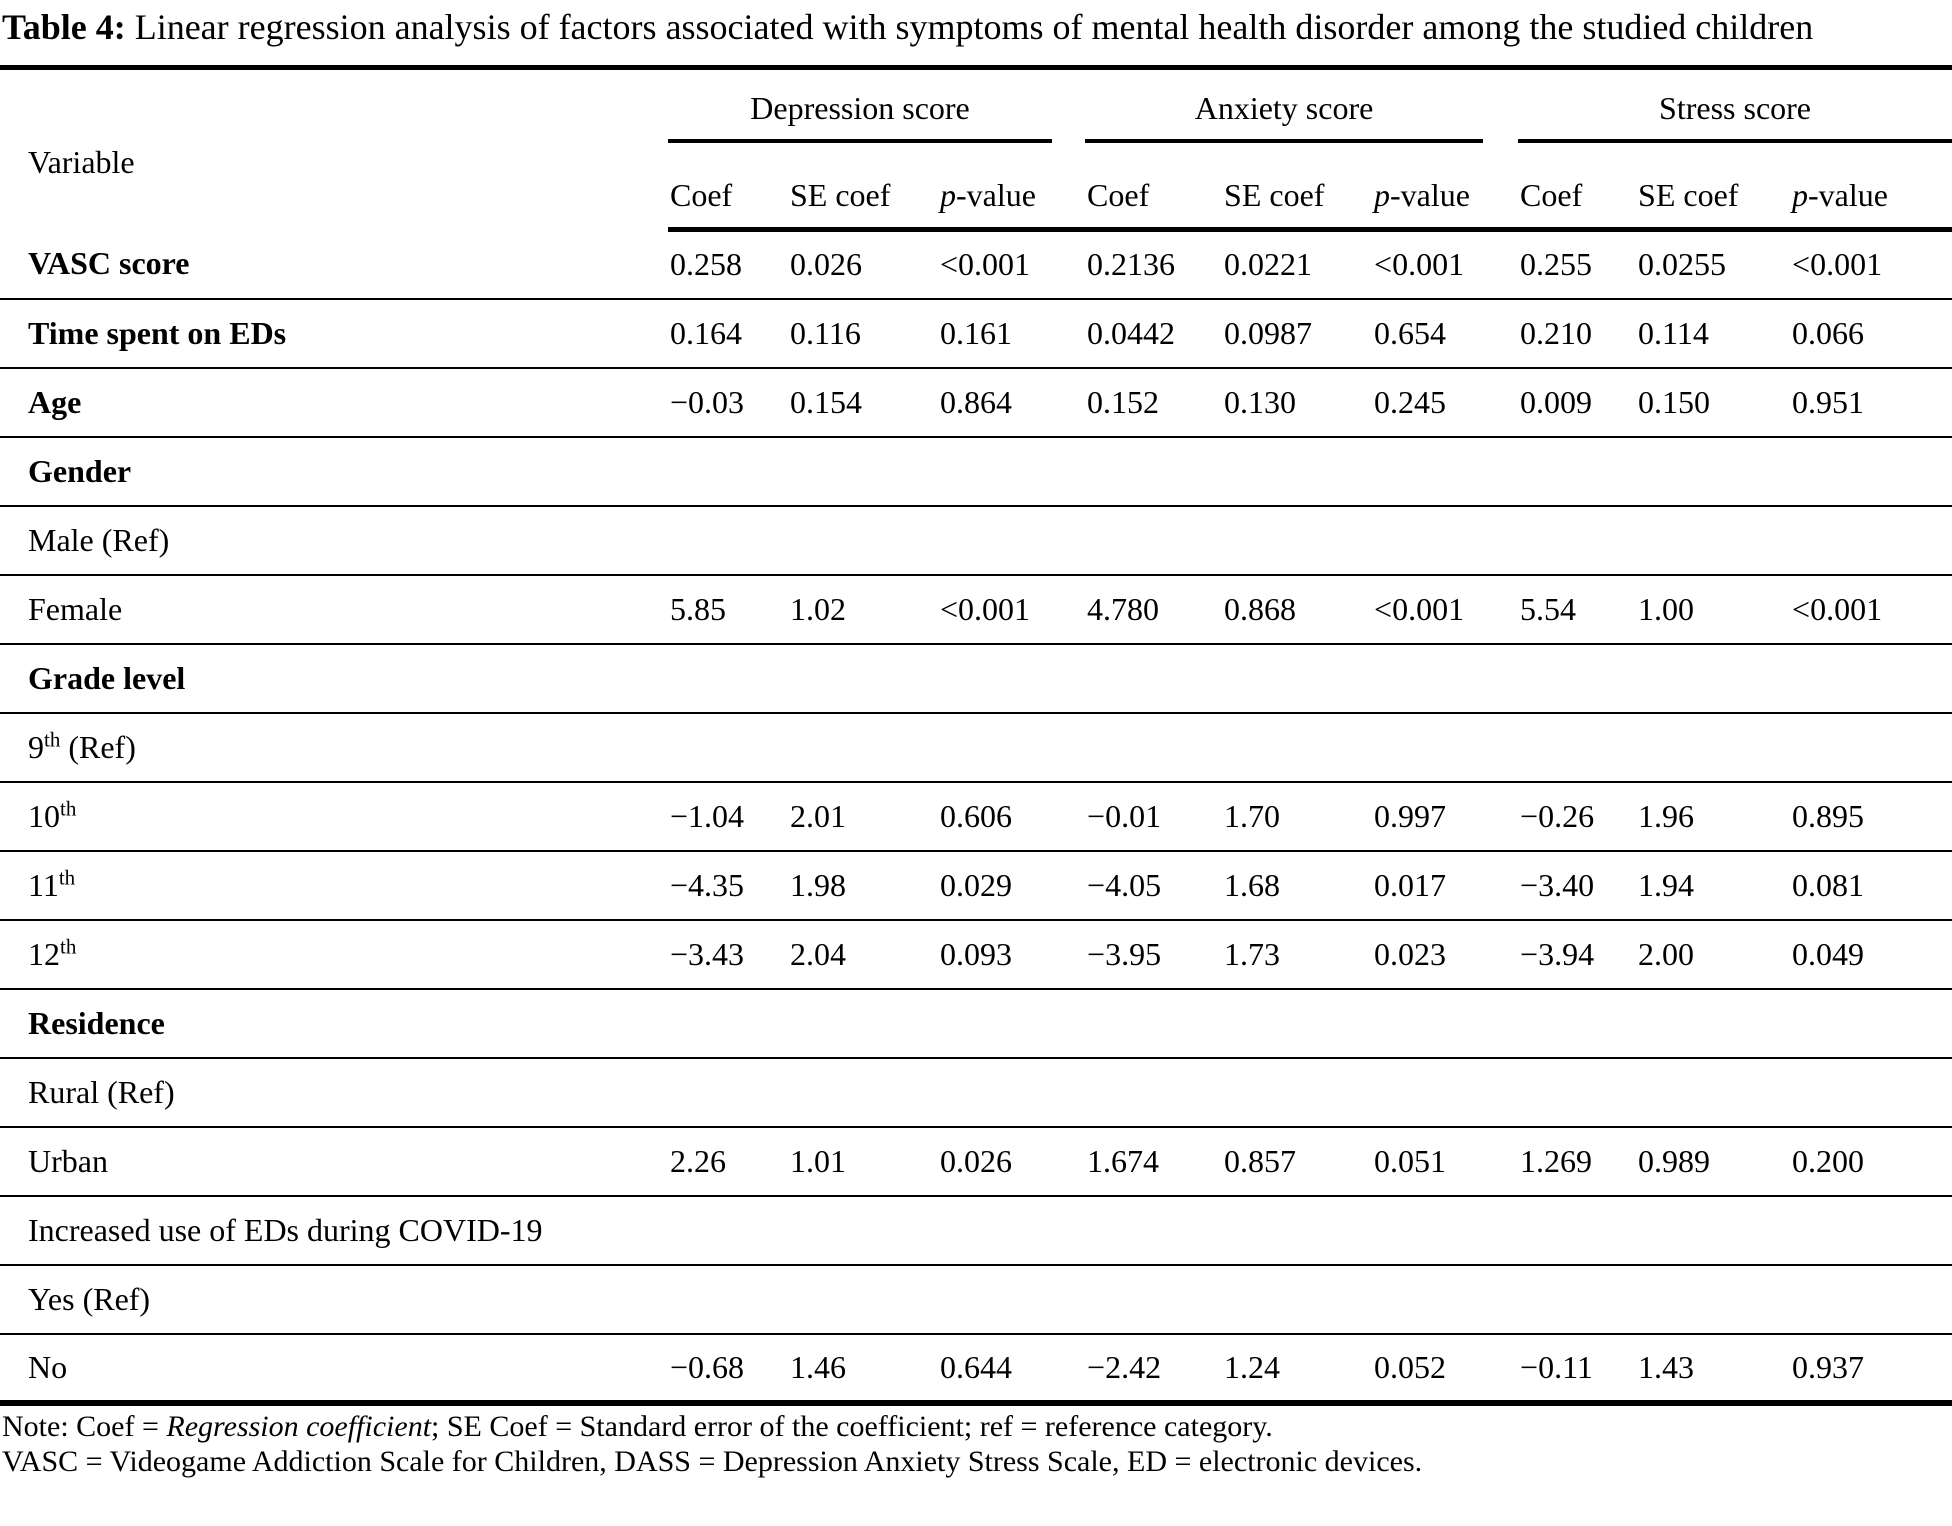 The height and width of the screenshot is (1526, 1952). What do you see at coordinates (1871, 816) in the screenshot?
I see `value-cell: 0.895` at bounding box center [1871, 816].